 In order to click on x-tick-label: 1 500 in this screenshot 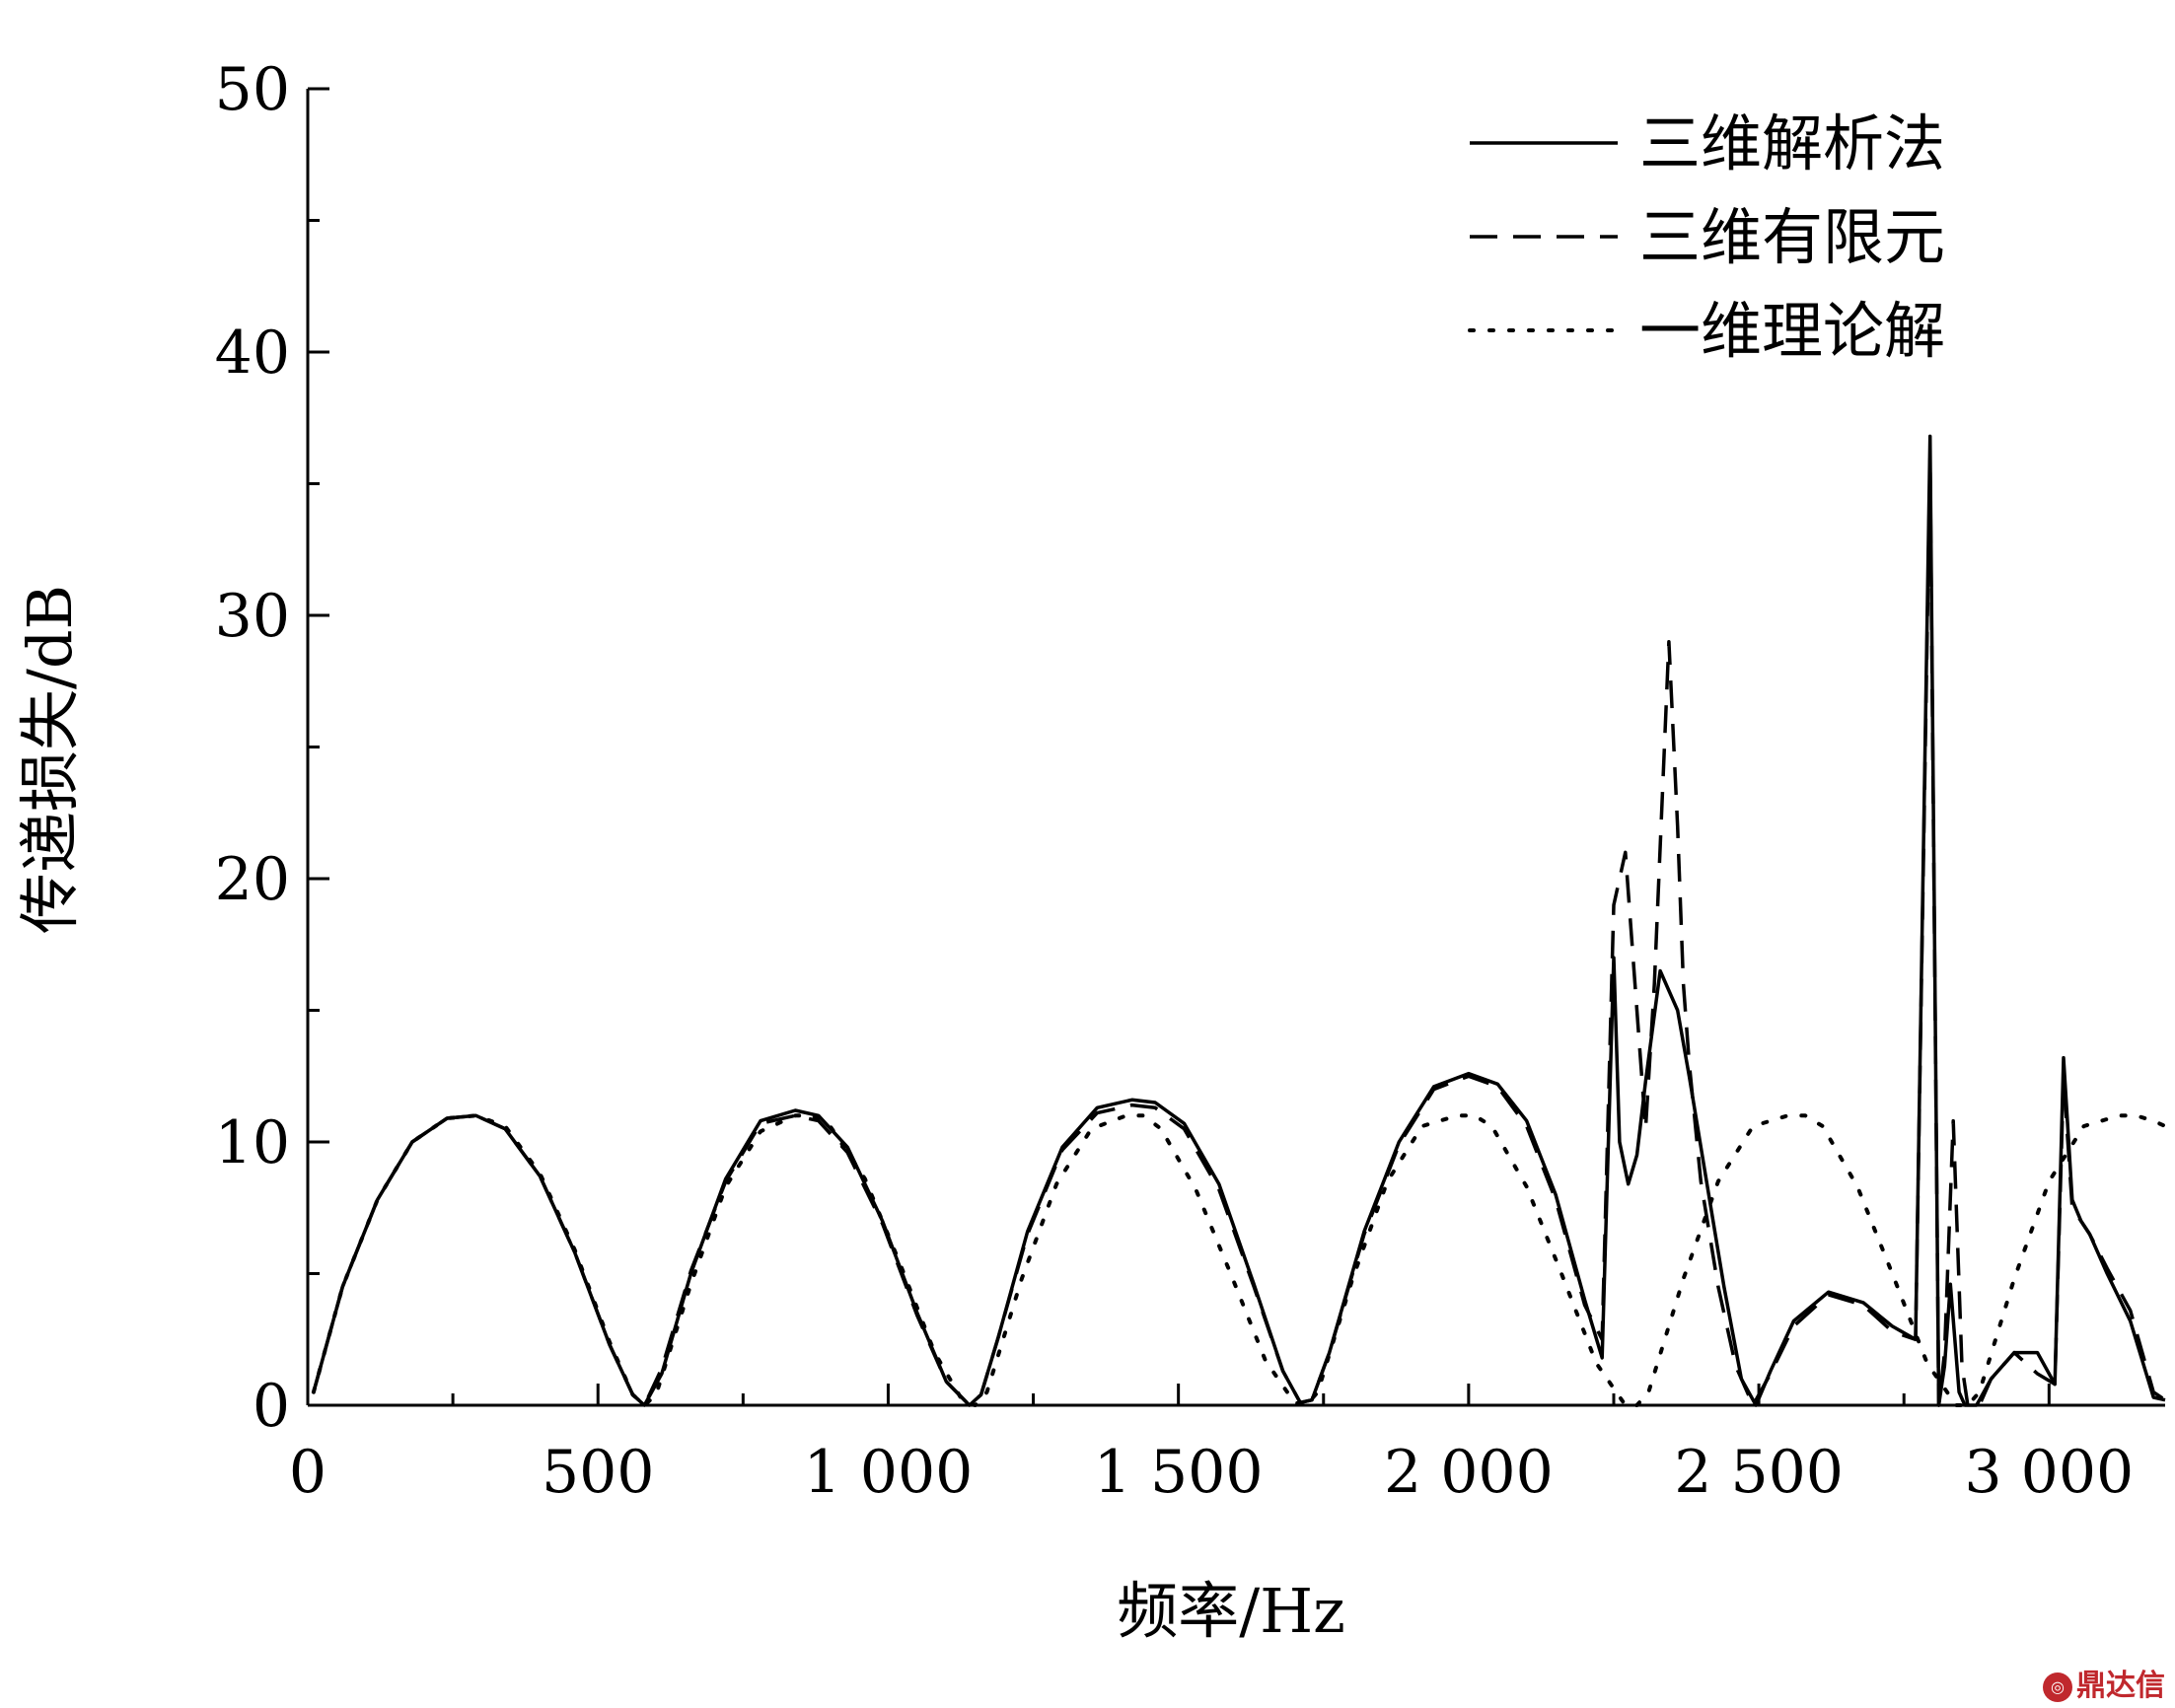, I will do `click(1179, 1472)`.